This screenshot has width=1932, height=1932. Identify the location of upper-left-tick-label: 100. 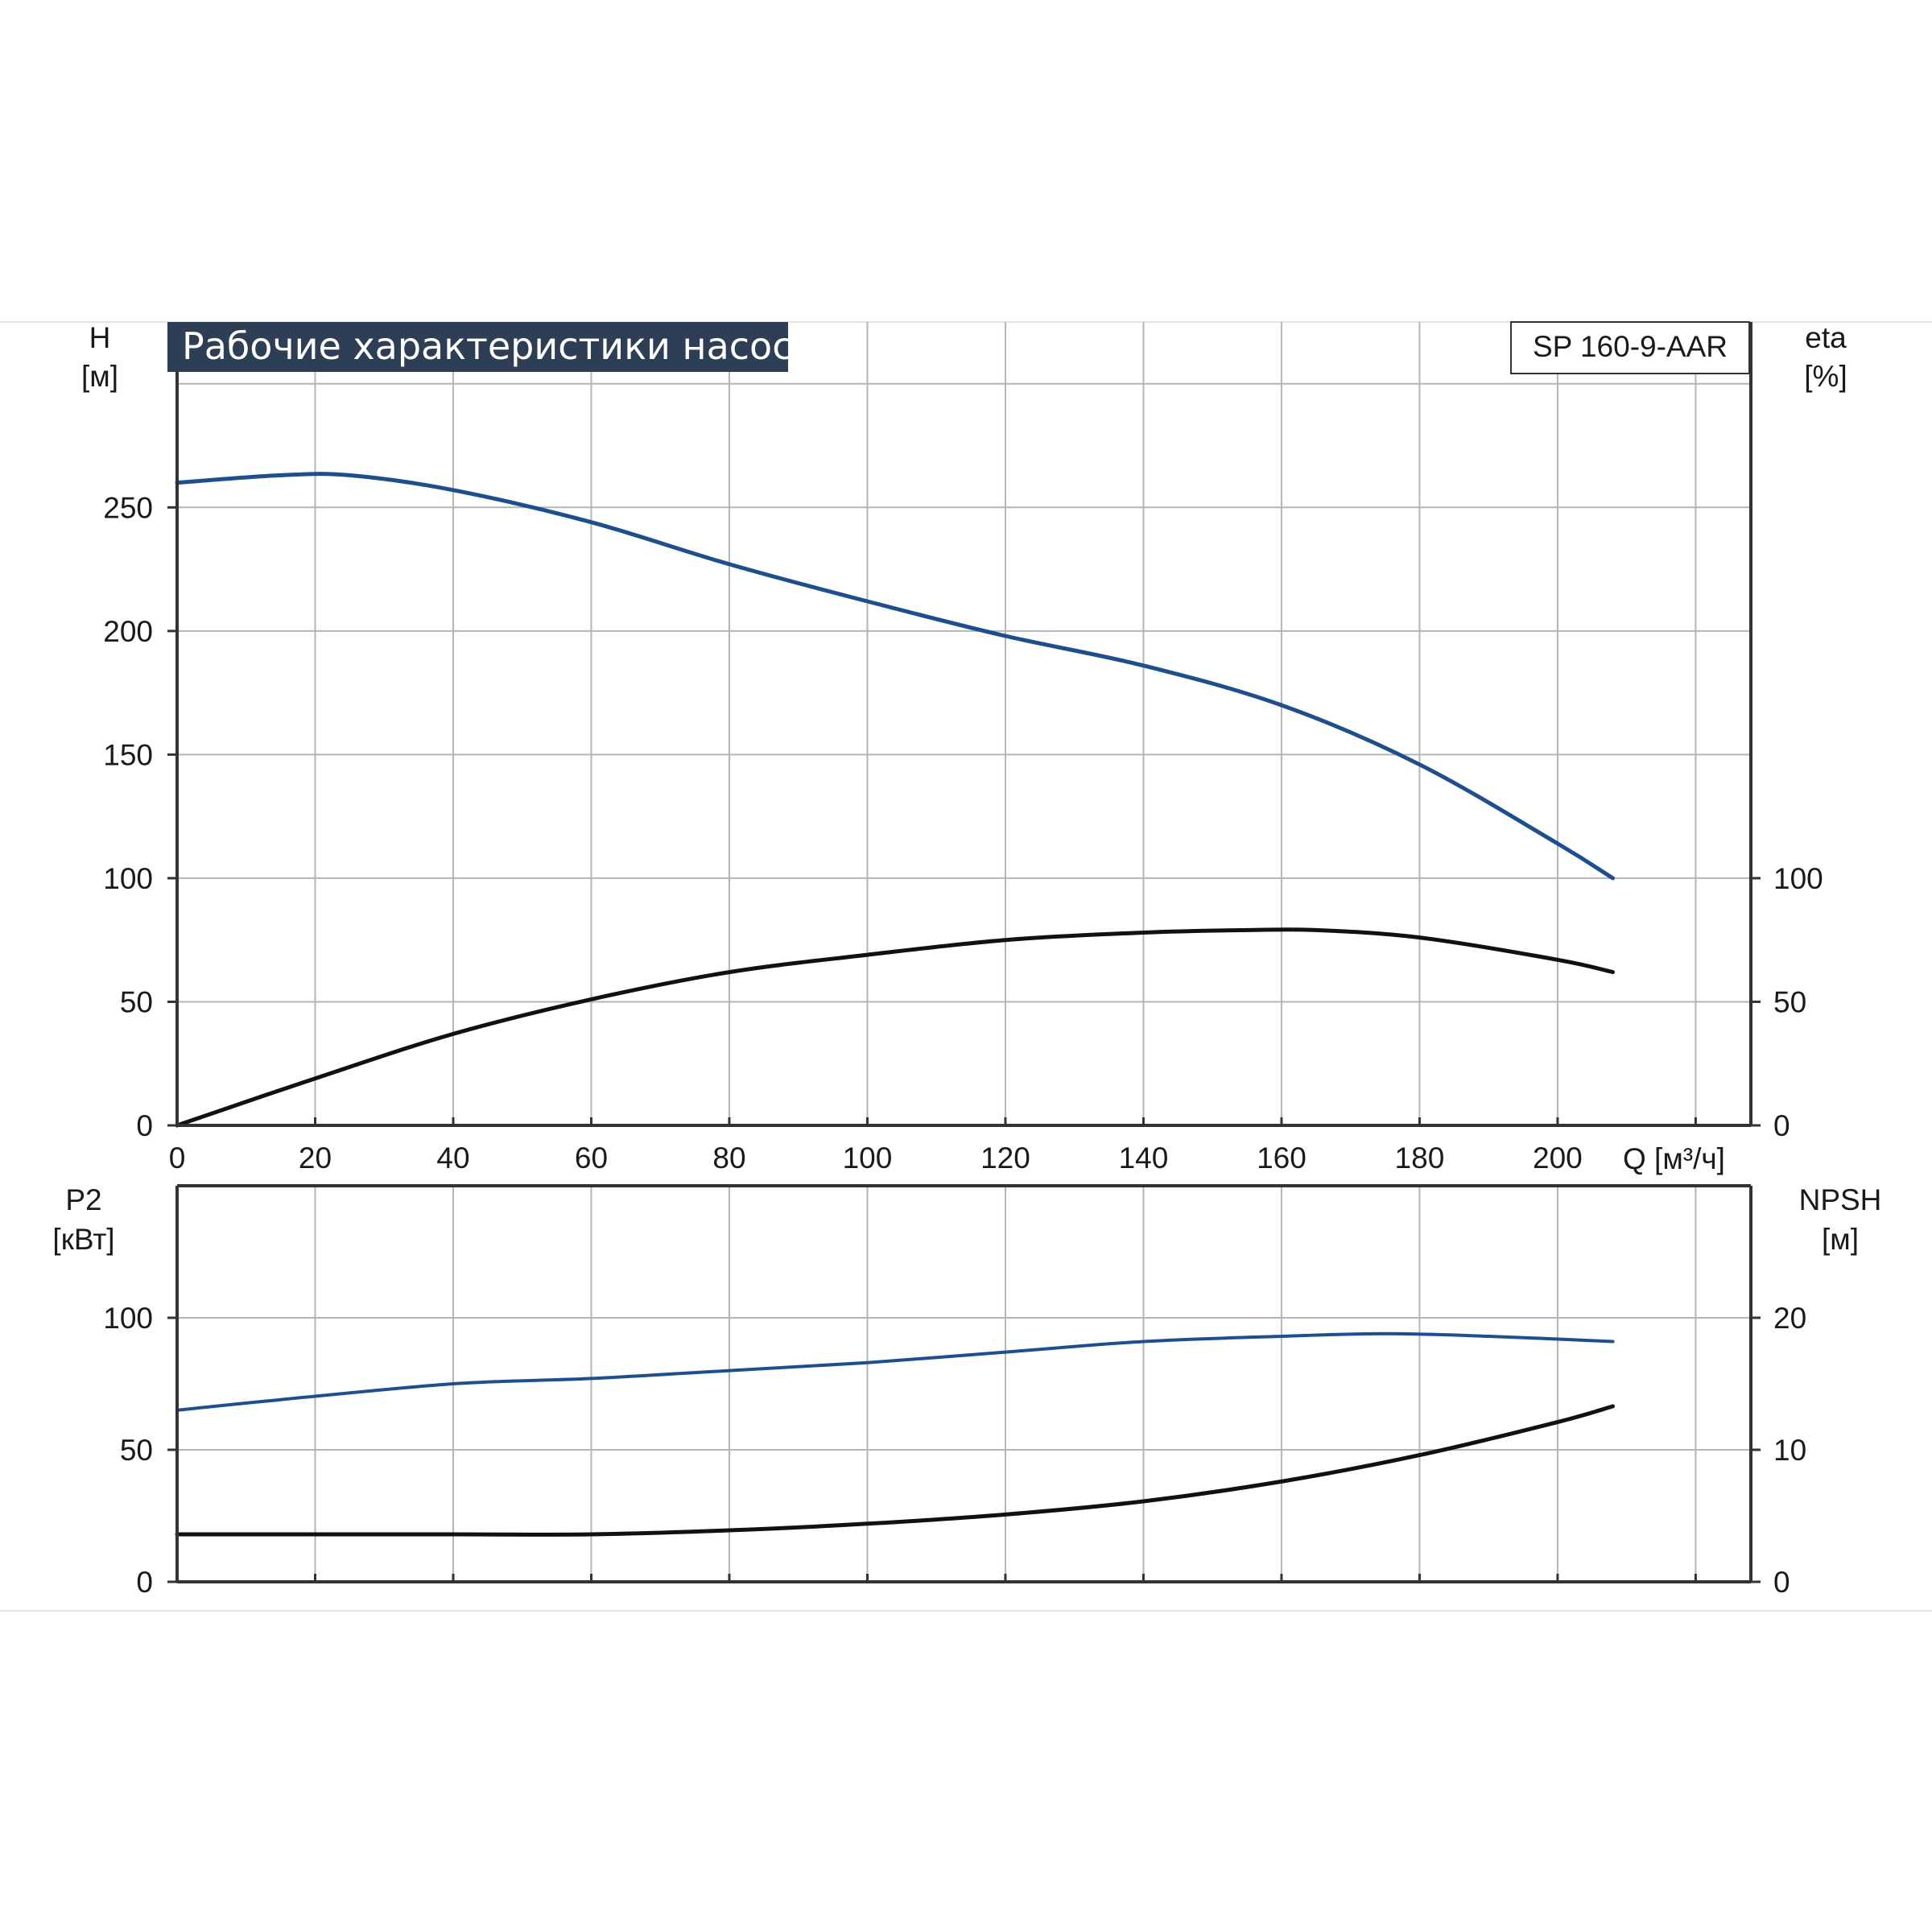
(128, 878).